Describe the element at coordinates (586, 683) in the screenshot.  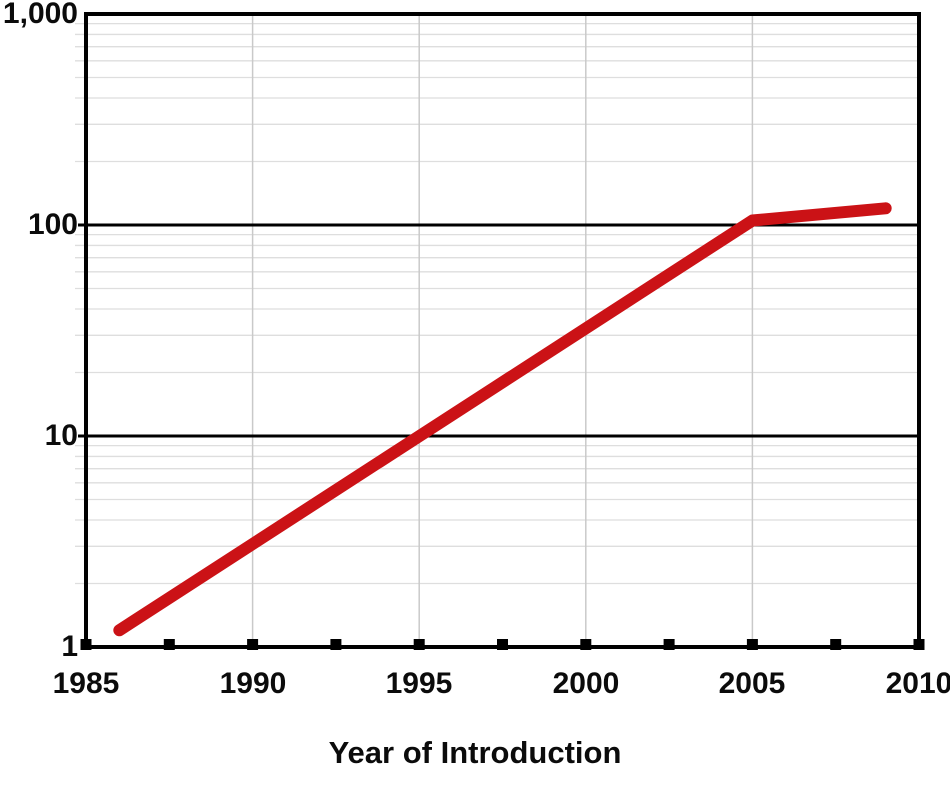
I see `x-tick-label-2000: 2000` at that location.